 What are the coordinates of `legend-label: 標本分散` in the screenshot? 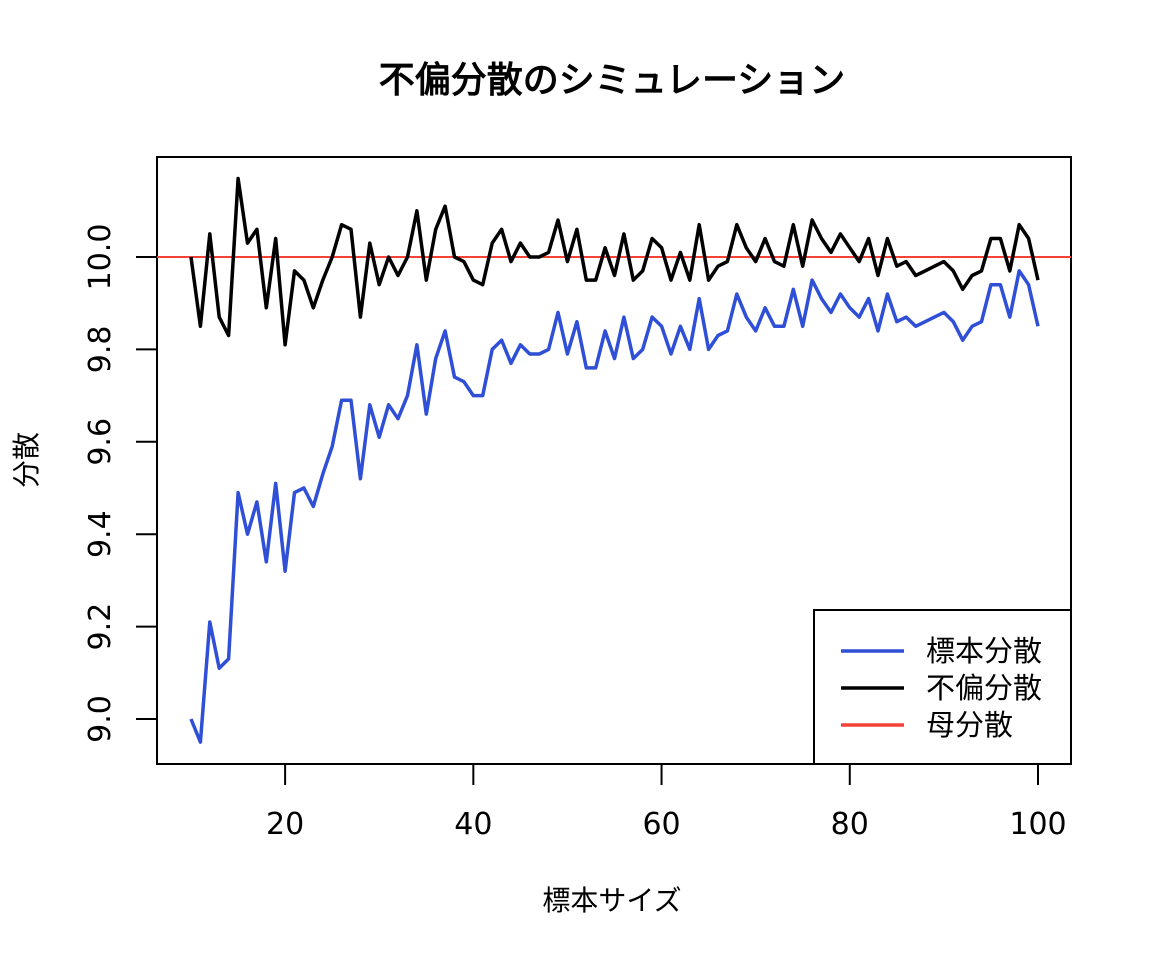 It's located at (984, 651).